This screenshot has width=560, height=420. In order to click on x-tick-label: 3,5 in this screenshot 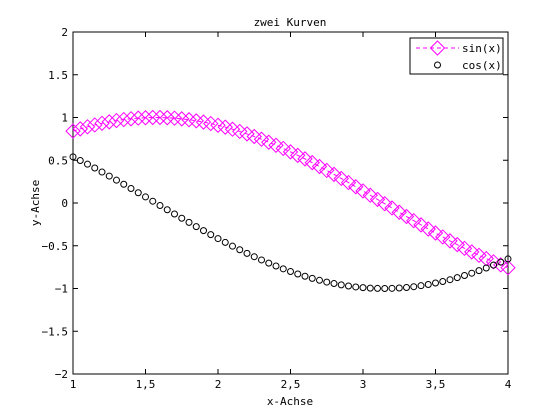, I will do `click(436, 384)`.